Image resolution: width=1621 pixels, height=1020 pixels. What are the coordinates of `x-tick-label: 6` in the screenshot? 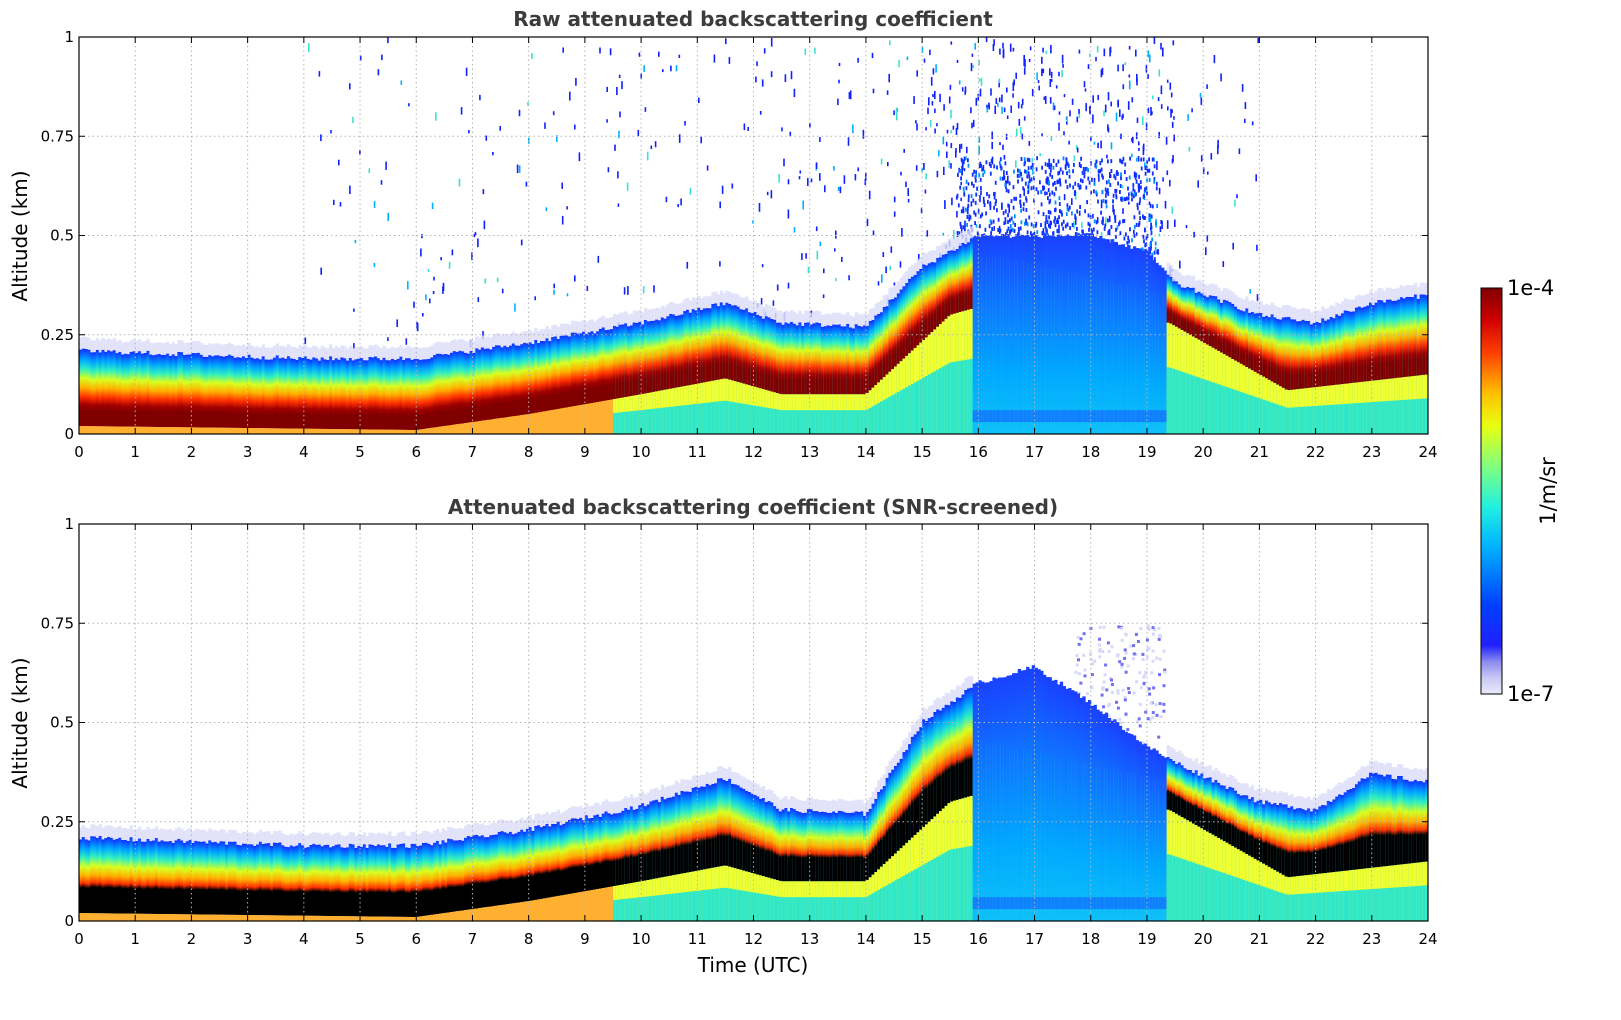 It's located at (416, 452).